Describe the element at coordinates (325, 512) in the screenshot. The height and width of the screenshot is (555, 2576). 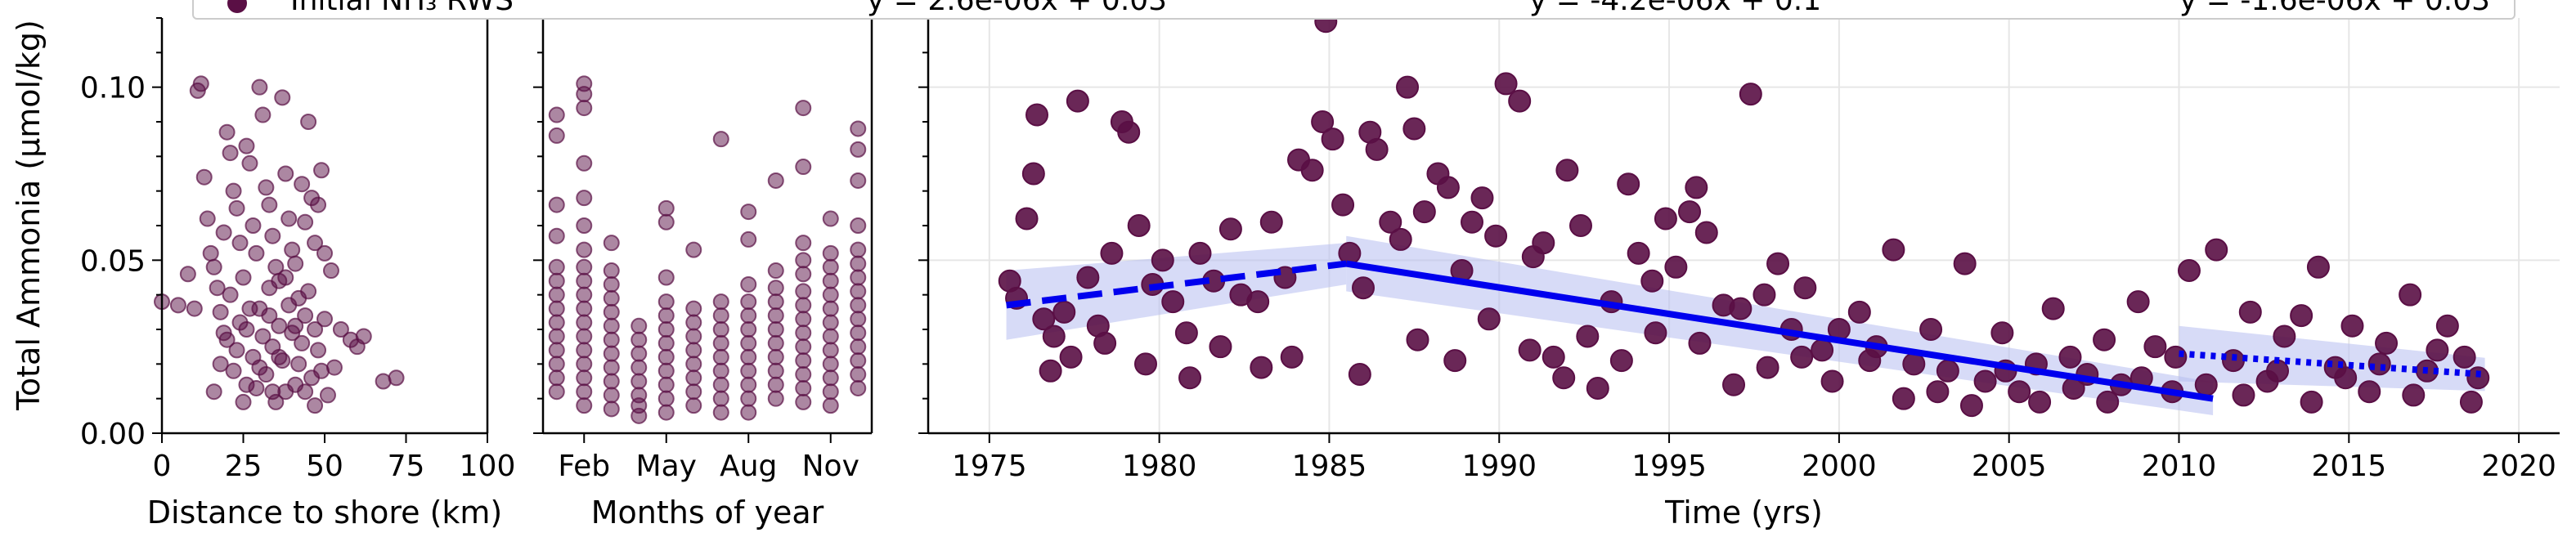
I see `x-axis-label: Distance to shore (km)` at that location.